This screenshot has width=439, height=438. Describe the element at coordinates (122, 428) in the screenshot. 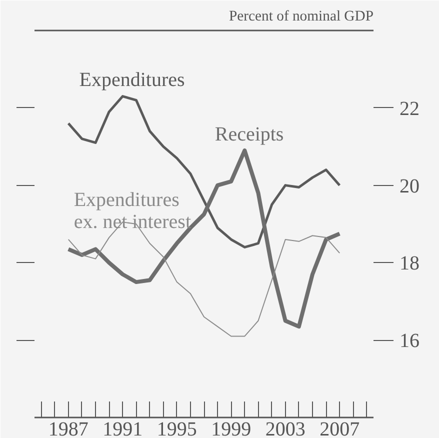

I see `x-tick-label: 1991` at that location.